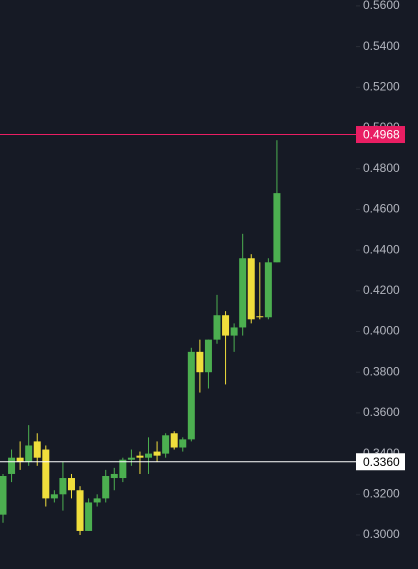 This screenshot has width=418, height=569. I want to click on y-tick-label: 0.3200, so click(381, 493).